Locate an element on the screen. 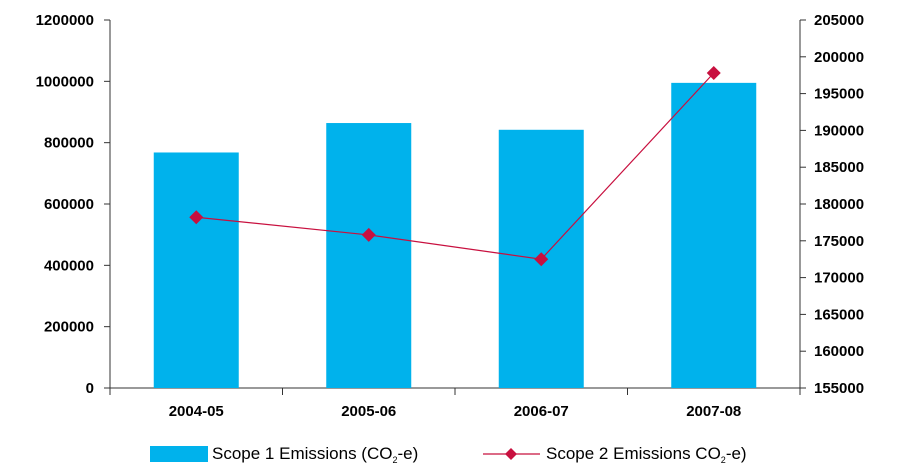 This screenshot has width=906, height=469. y-right-tick-label: 165000 is located at coordinates (839, 314).